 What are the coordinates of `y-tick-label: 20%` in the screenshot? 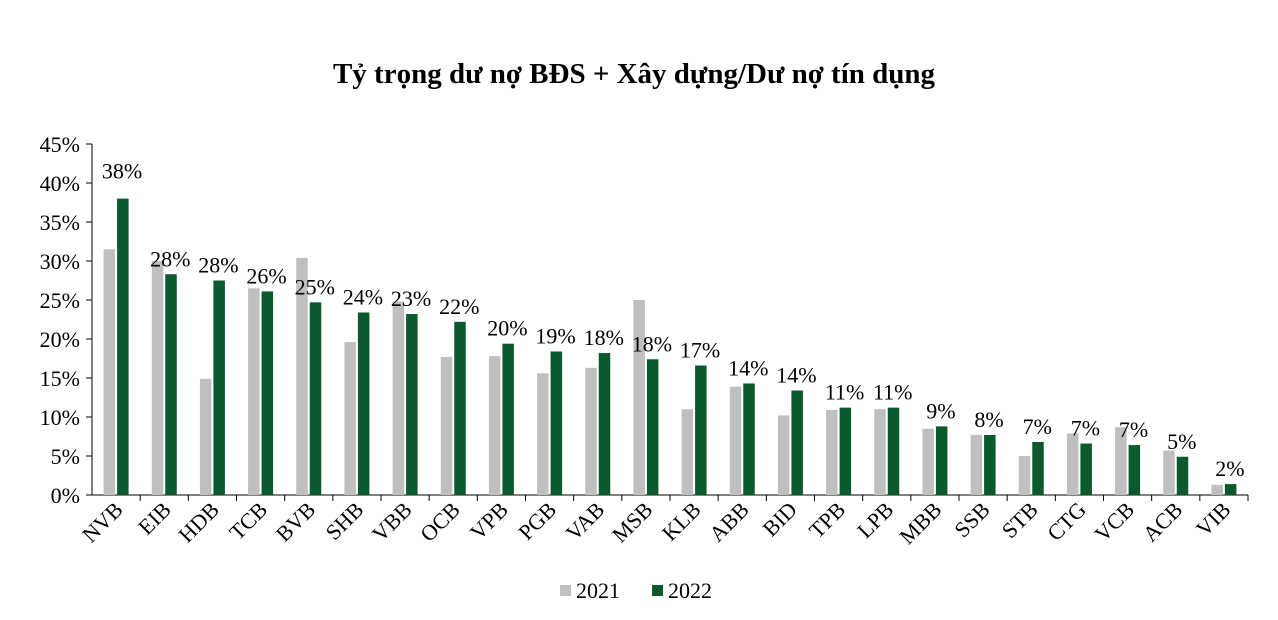 It's located at (60, 339).